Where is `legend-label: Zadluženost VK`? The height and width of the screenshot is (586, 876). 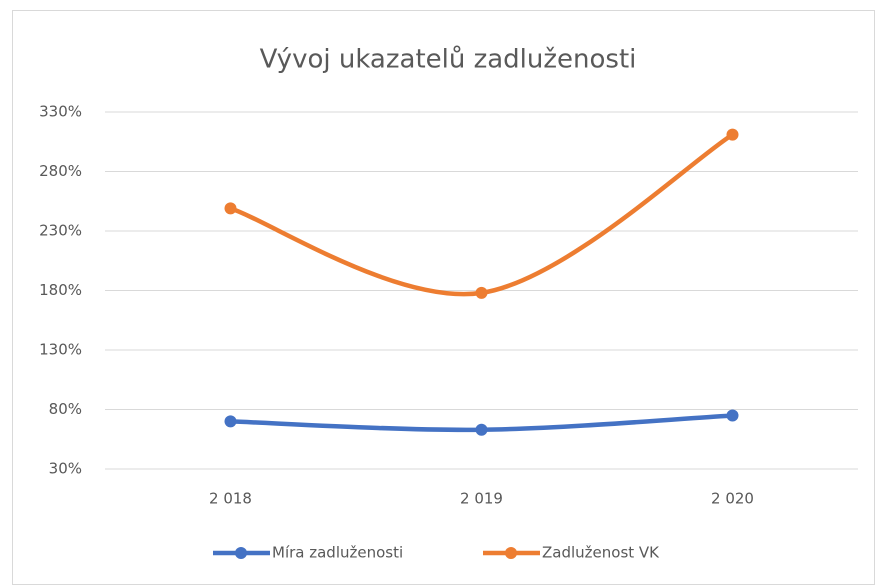 legend-label: Zadluženost VK is located at coordinates (601, 553).